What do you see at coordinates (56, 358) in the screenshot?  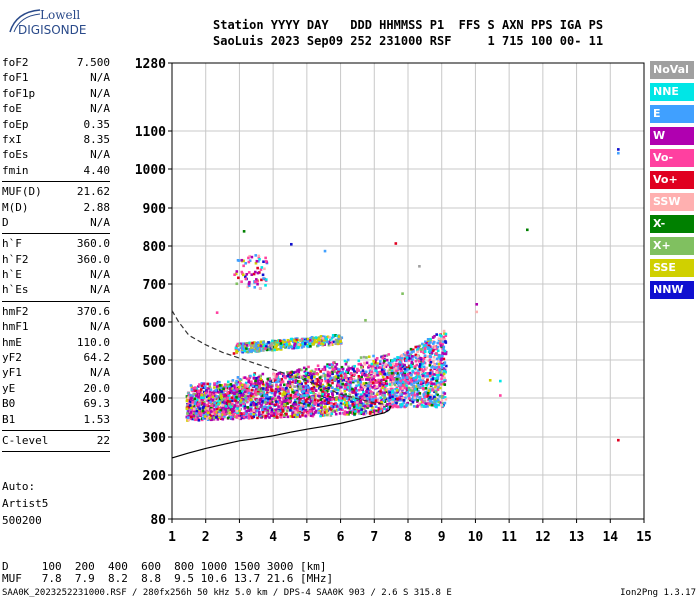 I see `param-row: yF2 64.2` at bounding box center [56, 358].